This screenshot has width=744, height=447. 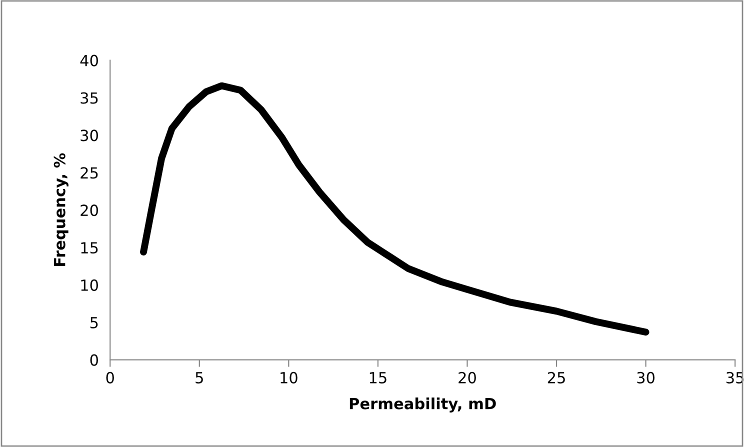 I want to click on x-tick-label: 25, so click(x=556, y=378).